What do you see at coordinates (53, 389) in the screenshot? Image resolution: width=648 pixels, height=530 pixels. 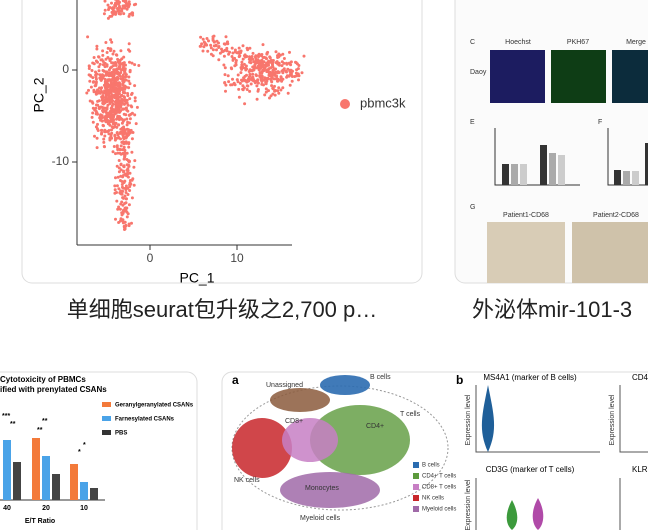 I see `figure-subtitle: ified with prenylated CSANs` at bounding box center [53, 389].